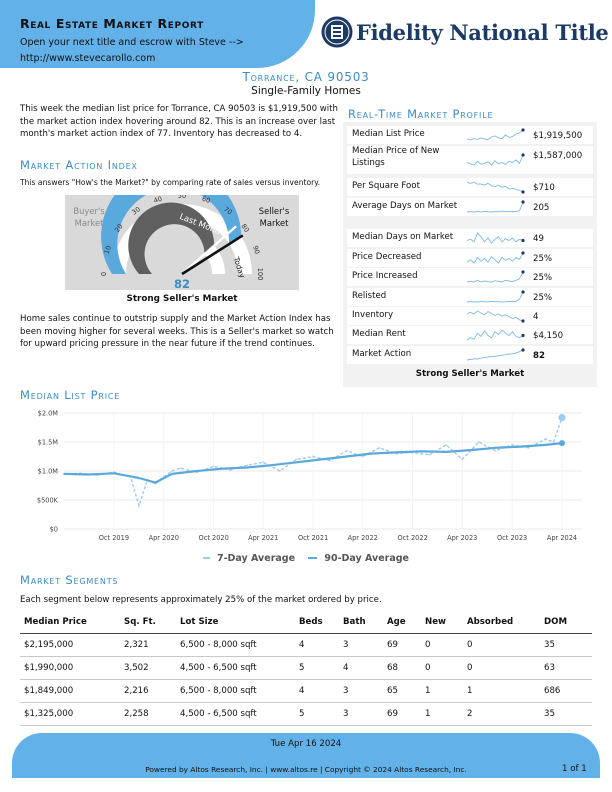 This screenshot has height=792, width=612. What do you see at coordinates (538, 239) in the screenshot?
I see `profile-row-value: 49` at bounding box center [538, 239].